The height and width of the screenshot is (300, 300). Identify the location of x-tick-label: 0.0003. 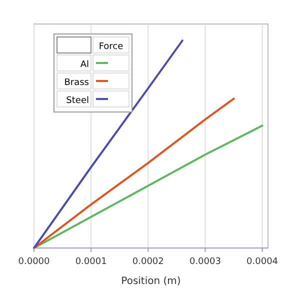
(205, 262).